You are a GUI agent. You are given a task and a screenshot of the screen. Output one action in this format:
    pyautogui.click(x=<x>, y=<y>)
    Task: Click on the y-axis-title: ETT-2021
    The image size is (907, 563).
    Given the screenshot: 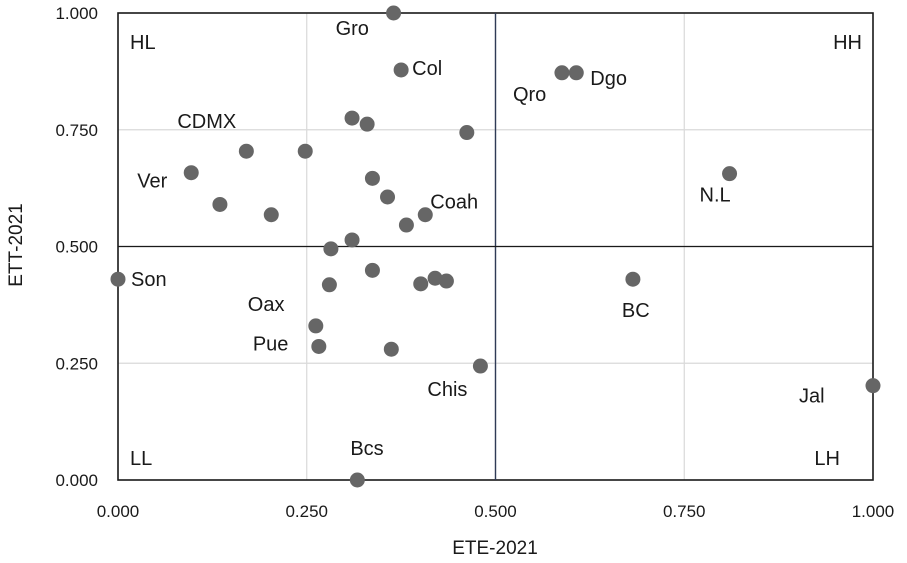 What is the action you would take?
    pyautogui.click(x=16, y=244)
    